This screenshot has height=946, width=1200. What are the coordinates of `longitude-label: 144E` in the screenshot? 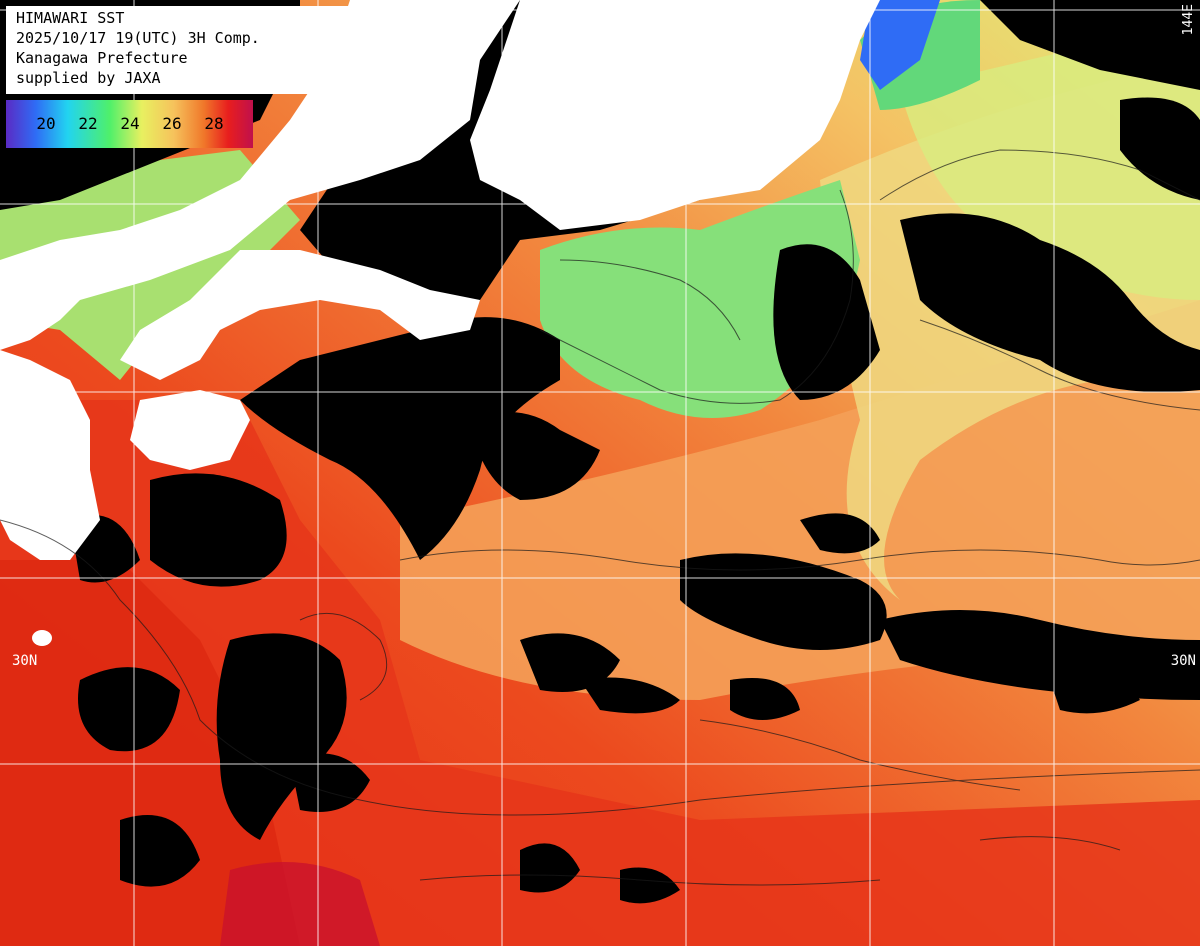 It's located at (1188, 20).